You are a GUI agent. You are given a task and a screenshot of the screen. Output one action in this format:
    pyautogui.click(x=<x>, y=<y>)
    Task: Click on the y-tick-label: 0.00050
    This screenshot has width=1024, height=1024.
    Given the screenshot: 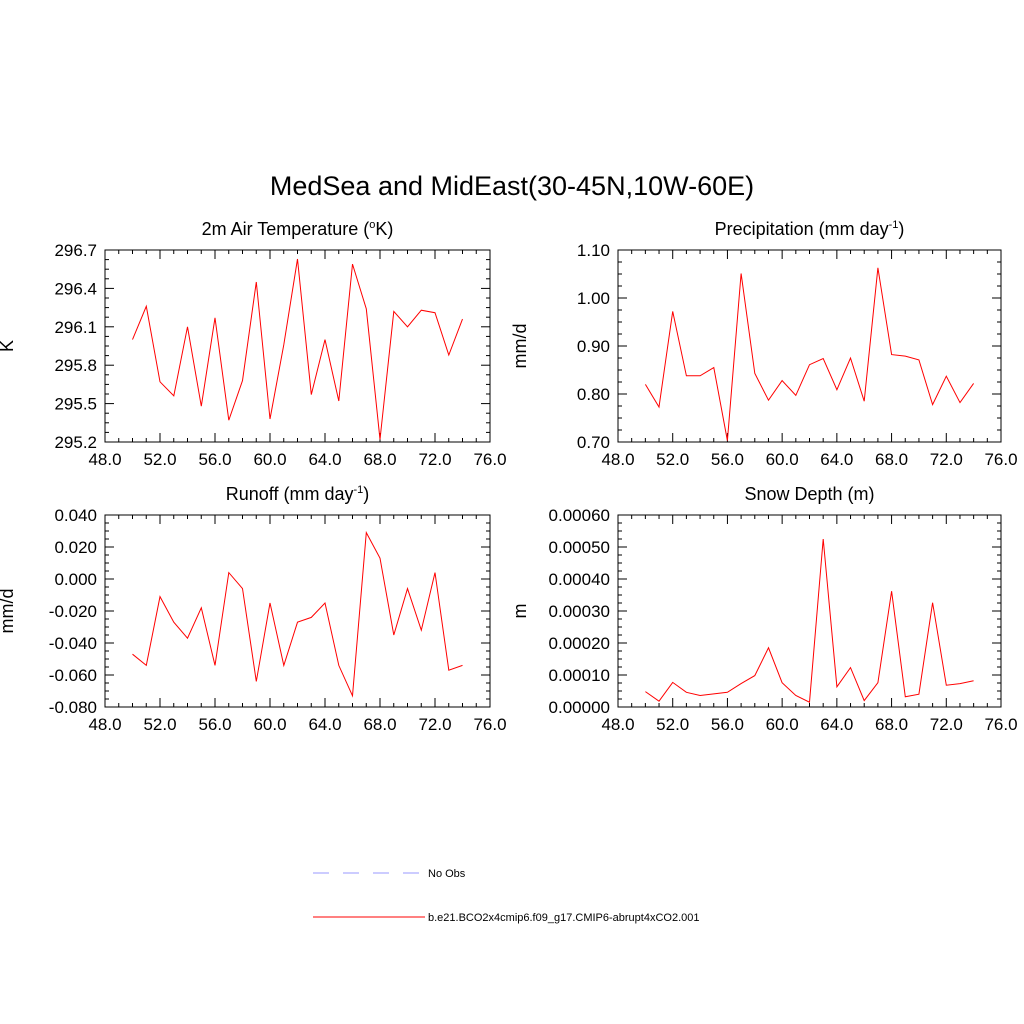 What is the action you would take?
    pyautogui.click(x=579, y=547)
    